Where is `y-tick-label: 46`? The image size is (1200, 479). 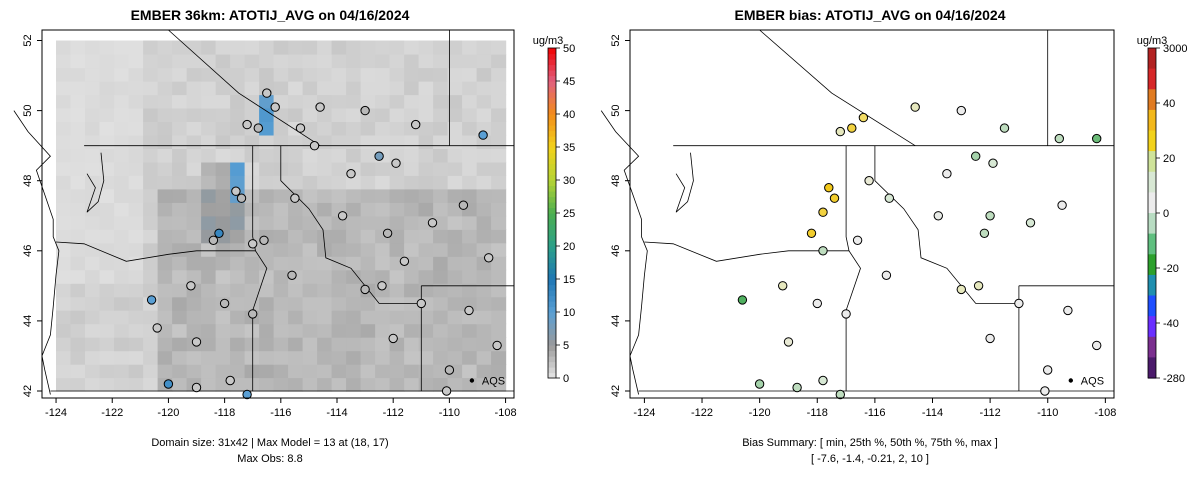 y-tick-label: 46 is located at coordinates (28, 251).